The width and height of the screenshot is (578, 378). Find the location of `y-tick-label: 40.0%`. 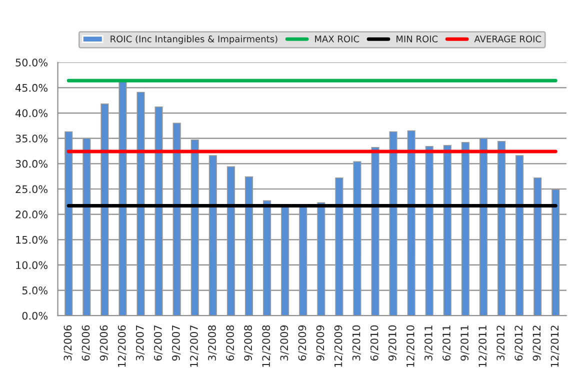

y-tick-label: 40.0% is located at coordinates (31, 113).